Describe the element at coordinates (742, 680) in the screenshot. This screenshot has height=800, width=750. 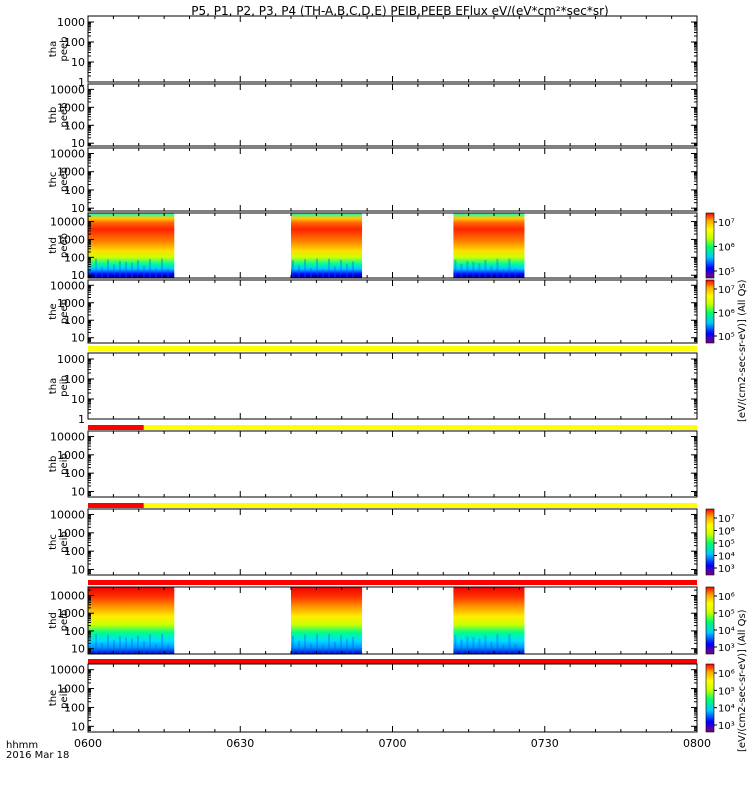
I see `colorbar-label-ion: [eV/(cm2-sec-sr-eV)] (All Qs)` at that location.